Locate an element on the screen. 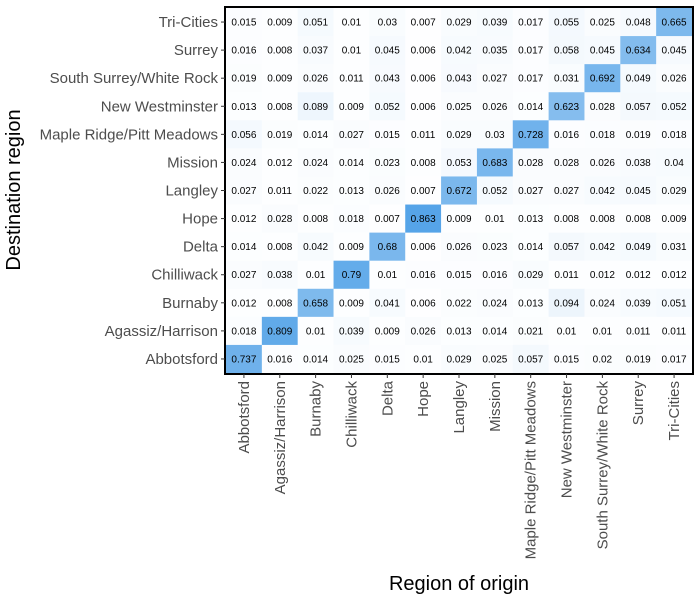 Image resolution: width=700 pixels, height=600 pixels. heatmap-cell-label: 0.017 is located at coordinates (674, 359).